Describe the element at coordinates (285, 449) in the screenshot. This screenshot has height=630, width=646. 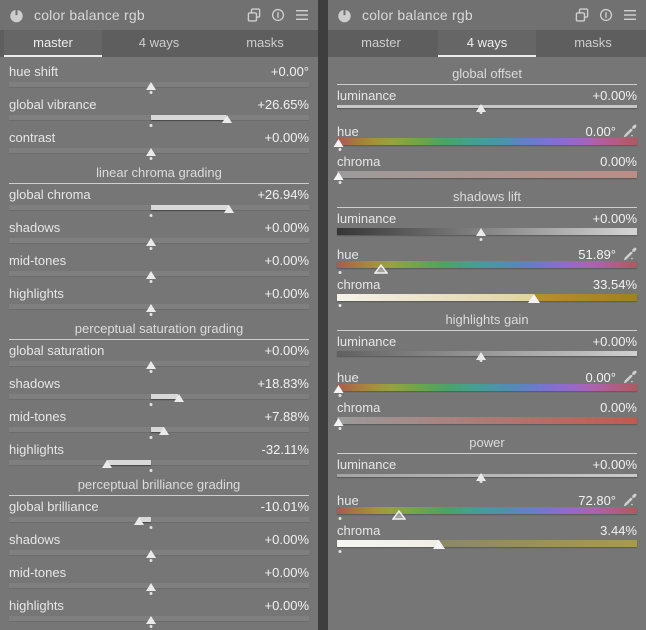
I see `slider-value: -32.11%` at that location.